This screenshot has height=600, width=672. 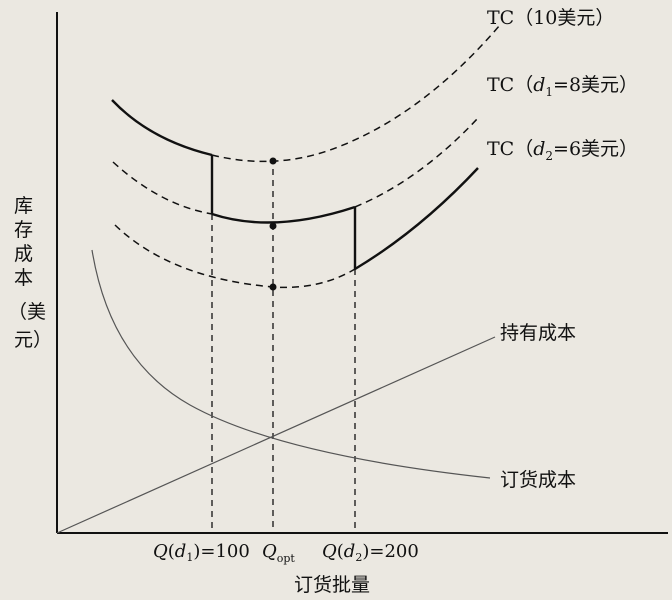 What do you see at coordinates (510, 85) in the screenshot?
I see `label-tc-8-prefix: TC（` at bounding box center [510, 85].